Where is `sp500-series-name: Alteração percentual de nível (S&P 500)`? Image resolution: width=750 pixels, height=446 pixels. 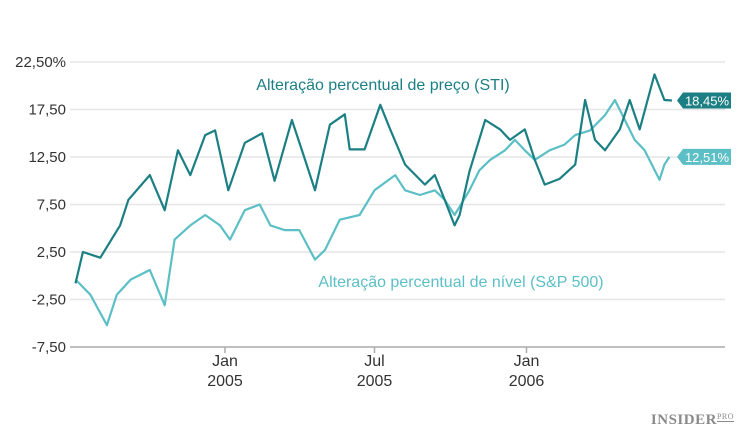
sp500-series-name: Alteração percentual de nível (S&P 500) is located at coordinates (460, 282).